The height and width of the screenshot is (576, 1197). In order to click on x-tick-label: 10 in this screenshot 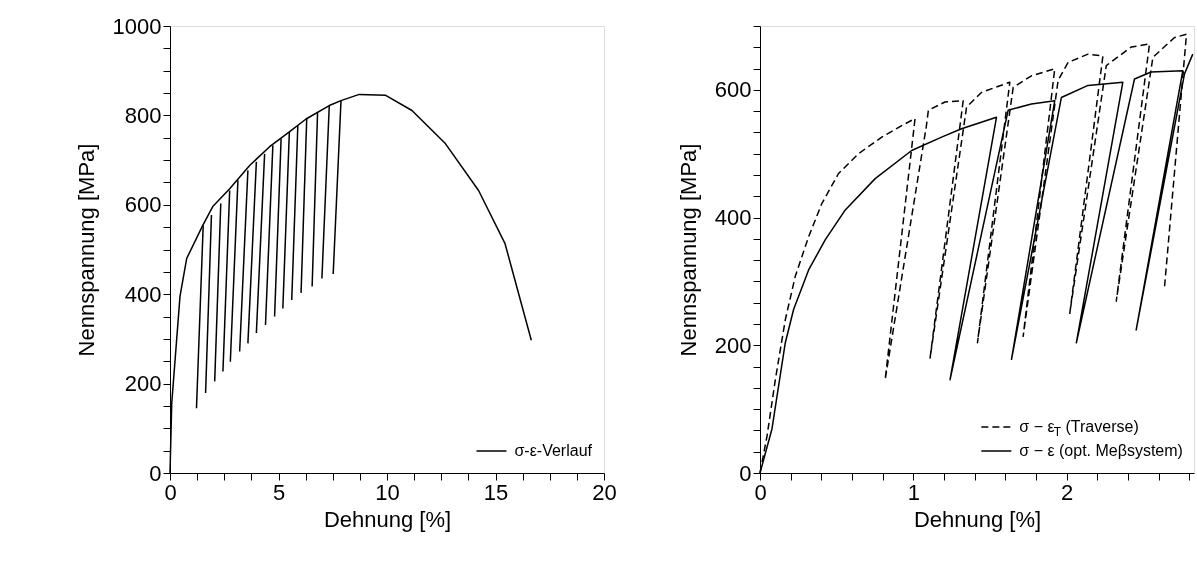, I will do `click(387, 492)`.